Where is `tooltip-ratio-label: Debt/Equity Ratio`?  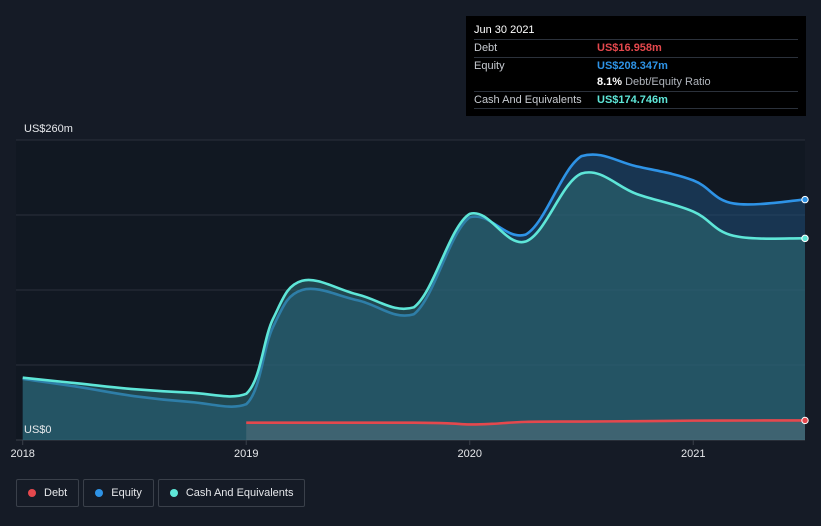 tooltip-ratio-label: Debt/Equity Ratio is located at coordinates (668, 82).